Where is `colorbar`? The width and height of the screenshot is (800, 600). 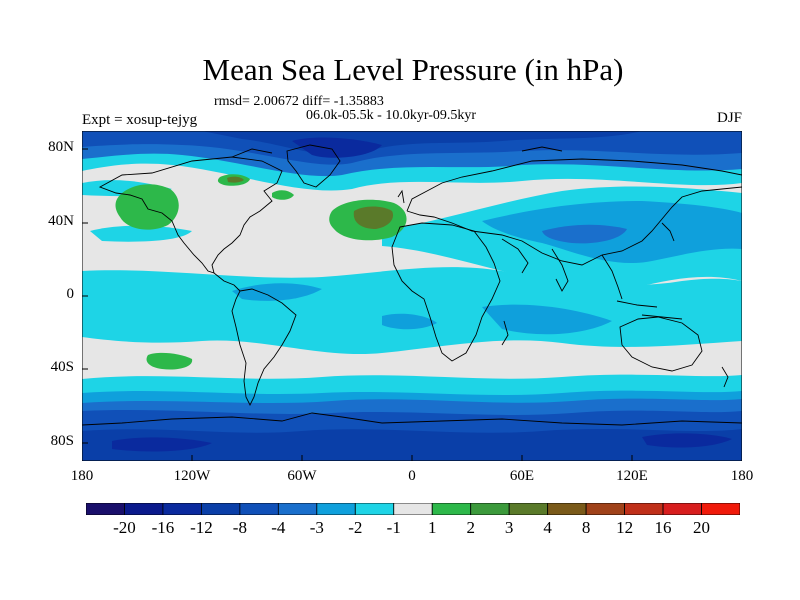
colorbar is located at coordinates (413, 509).